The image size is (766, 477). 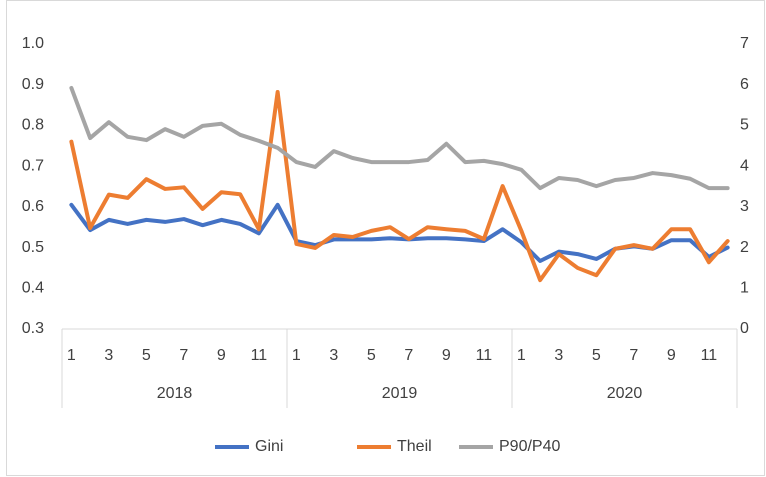 What do you see at coordinates (33, 84) in the screenshot?
I see `y-tick-label: 0.9` at bounding box center [33, 84].